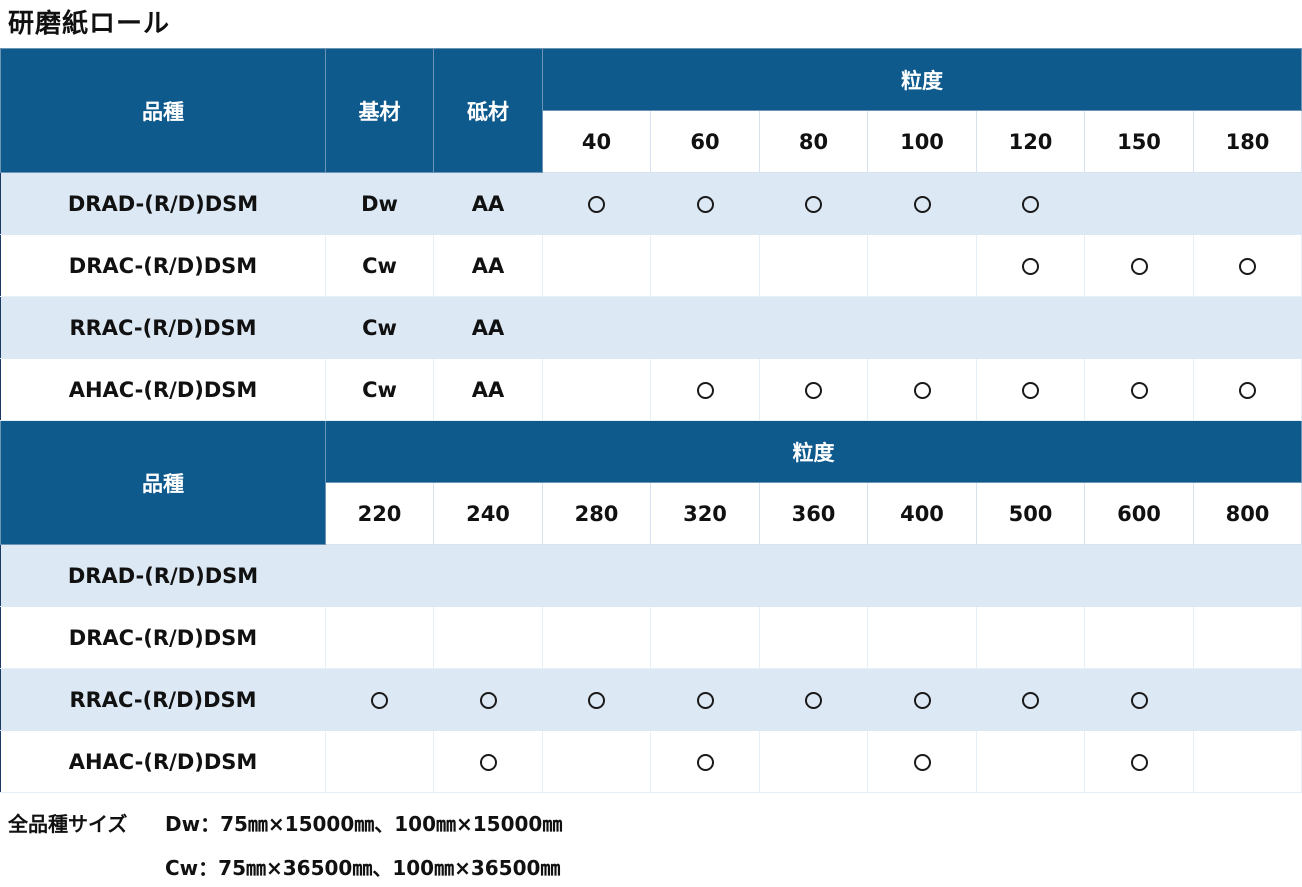 The height and width of the screenshot is (887, 1302). I want to click on grit-header-180: 180, so click(1247, 141).